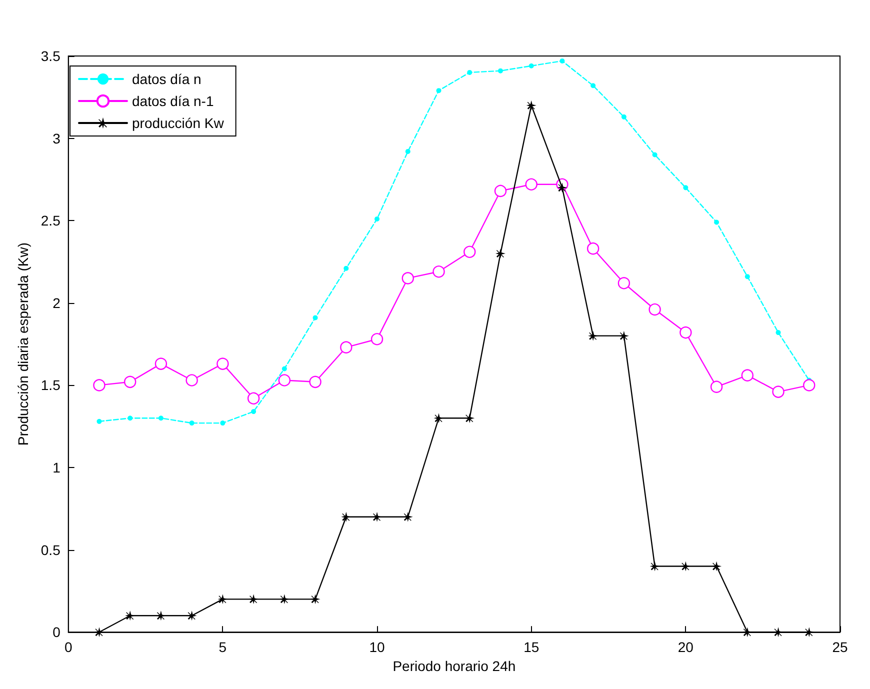 The width and height of the screenshot is (870, 689). Describe the element at coordinates (56, 468) in the screenshot. I see `y-tick-label: 1` at that location.